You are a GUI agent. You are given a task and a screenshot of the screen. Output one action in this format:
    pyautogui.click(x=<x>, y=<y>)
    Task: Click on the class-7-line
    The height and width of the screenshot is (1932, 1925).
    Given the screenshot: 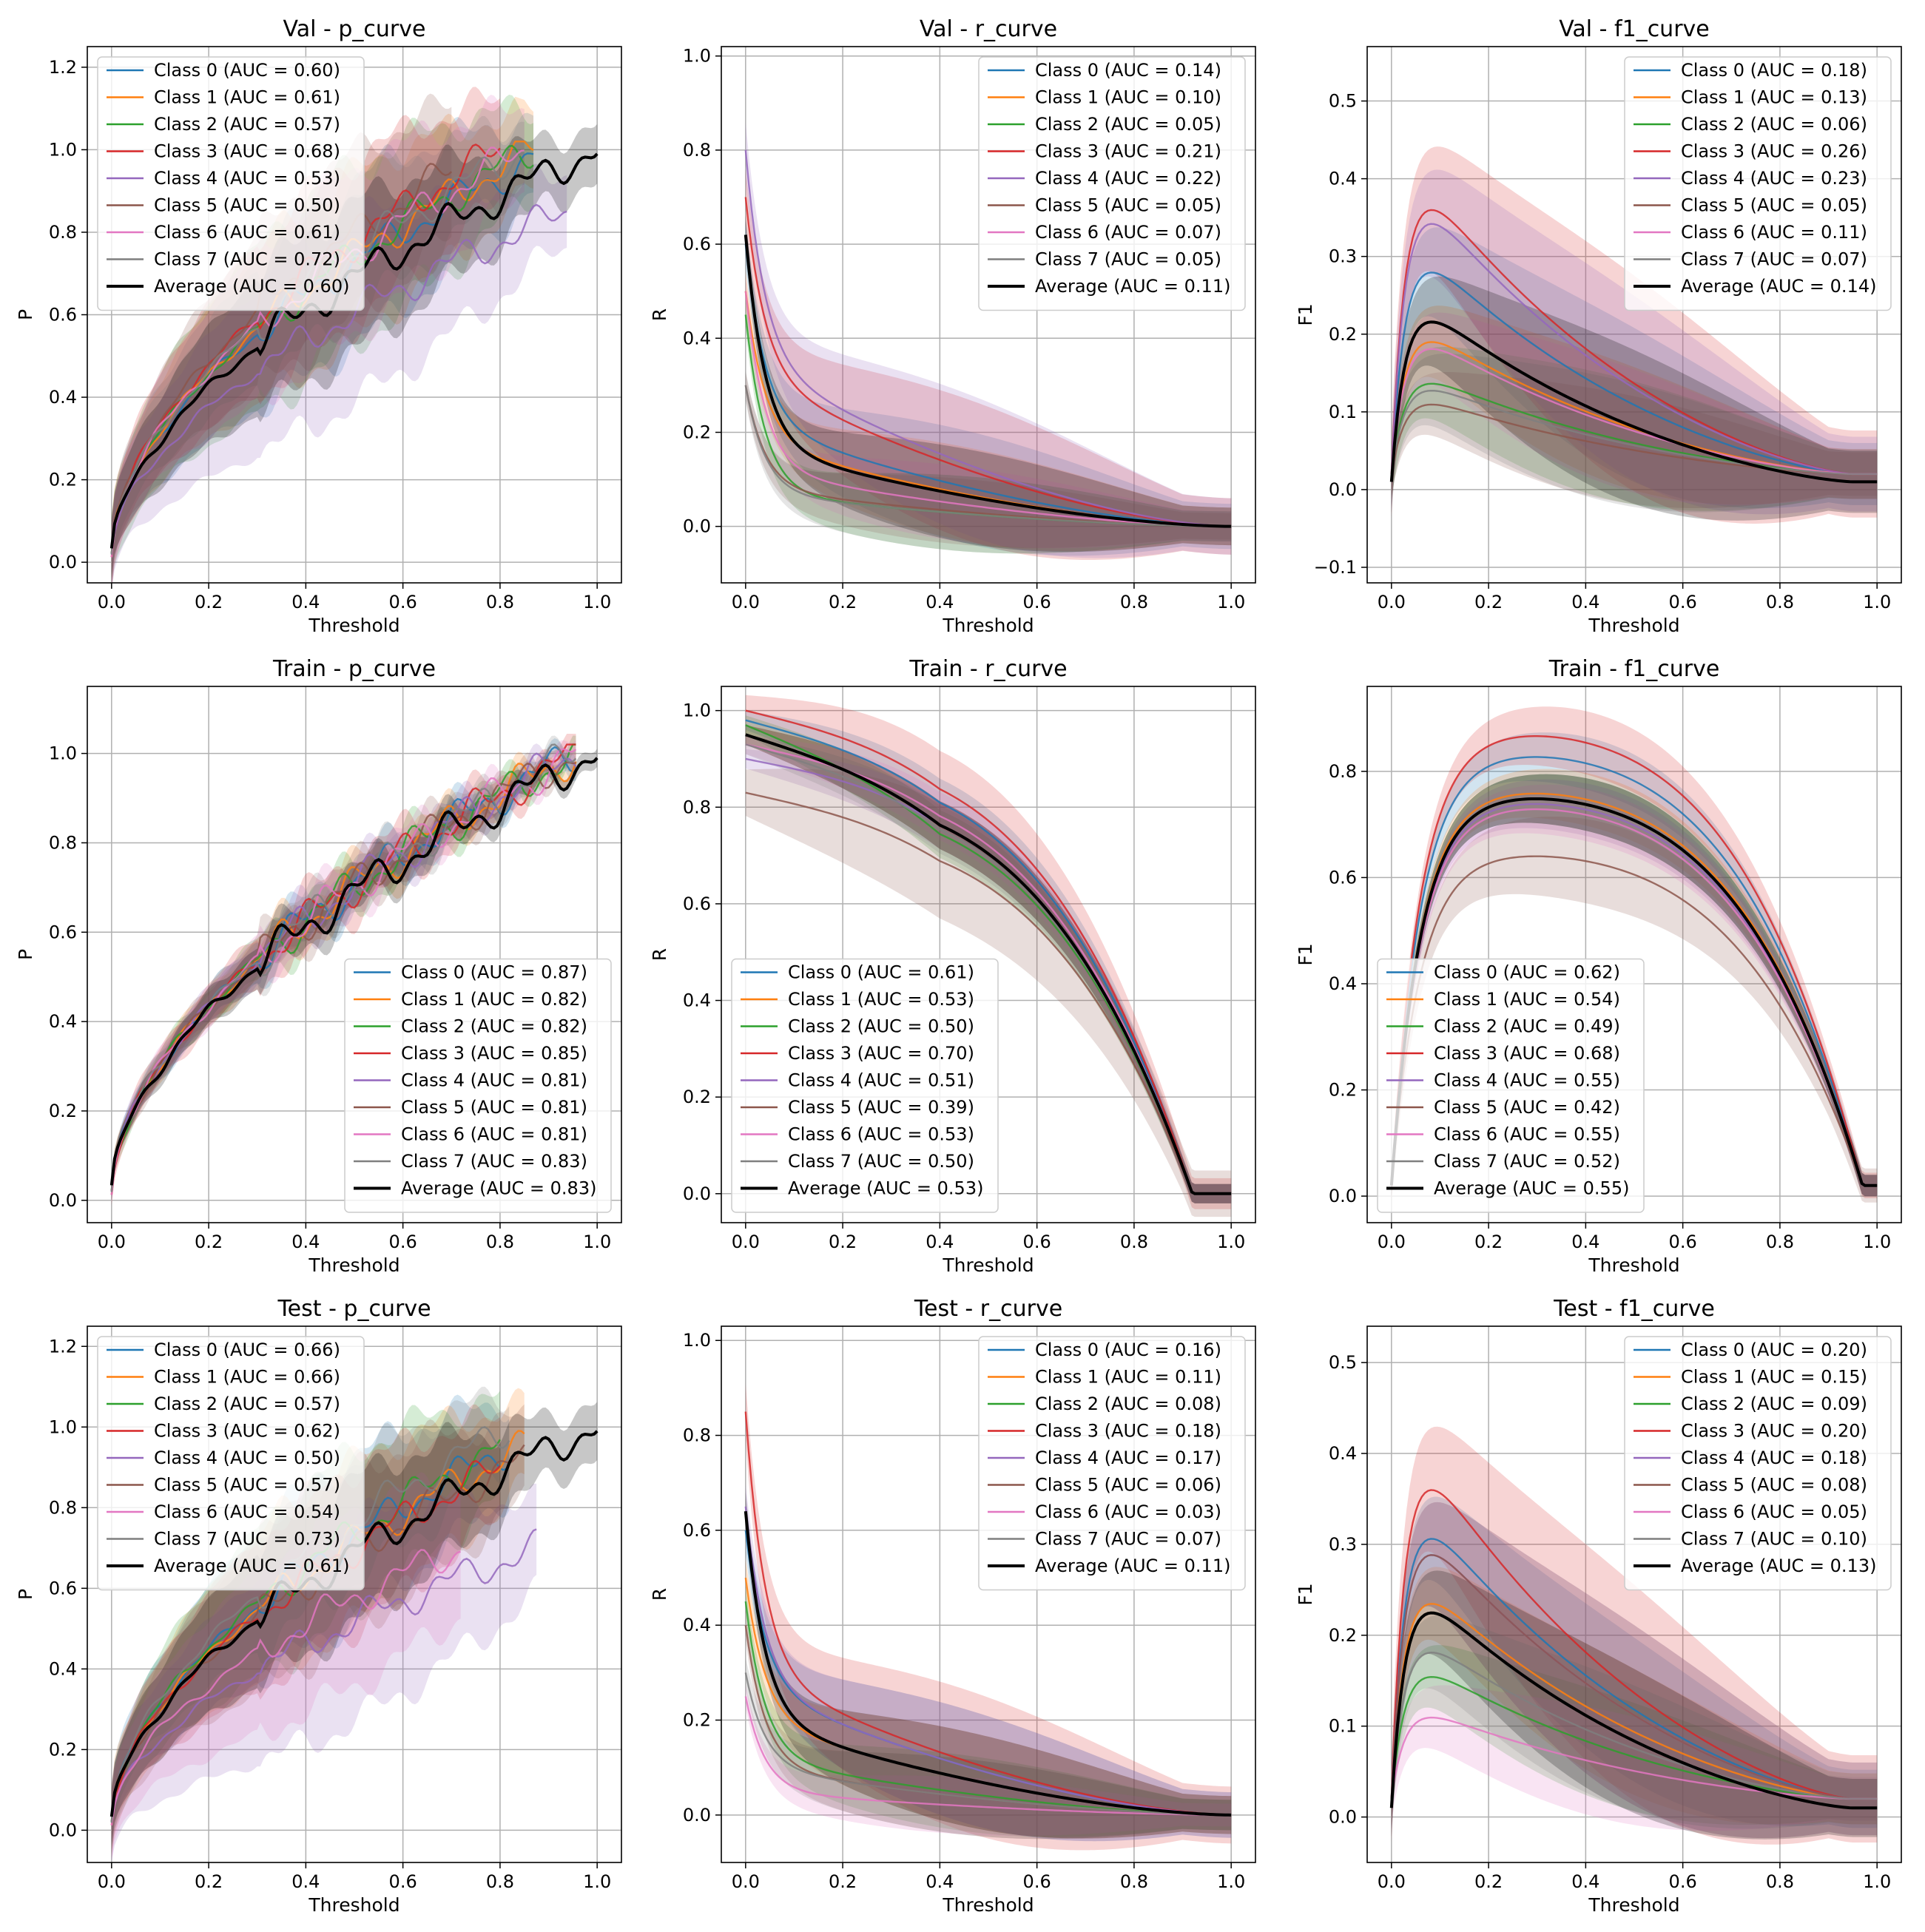 What is the action you would take?
    pyautogui.click(x=1634, y=1726)
    